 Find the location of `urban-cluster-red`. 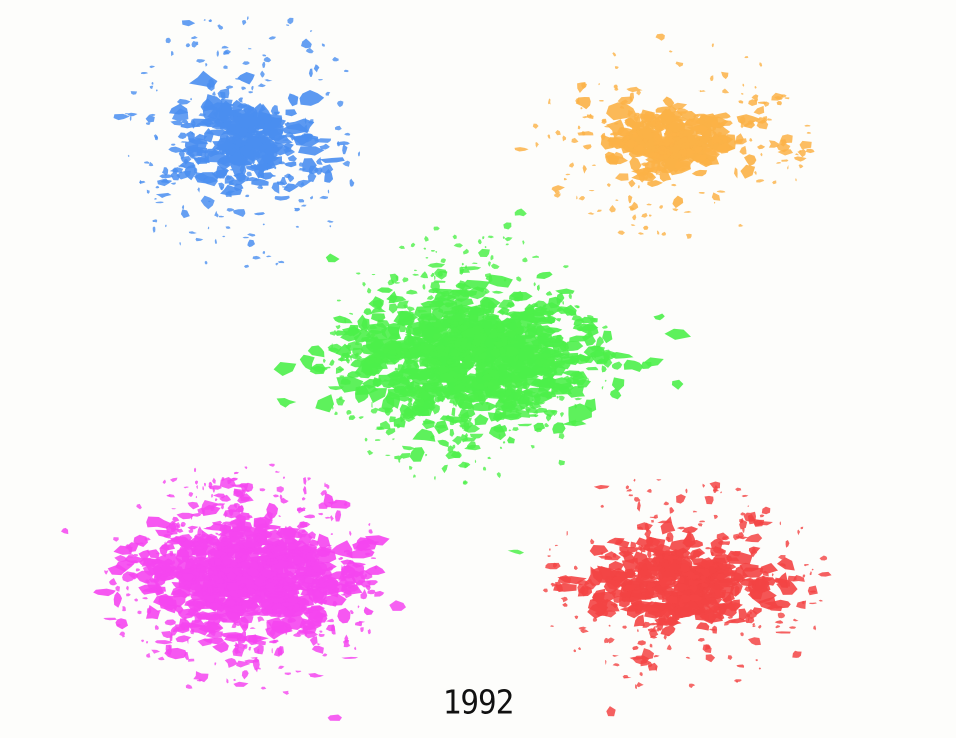

urban-cluster-red is located at coordinates (687, 597).